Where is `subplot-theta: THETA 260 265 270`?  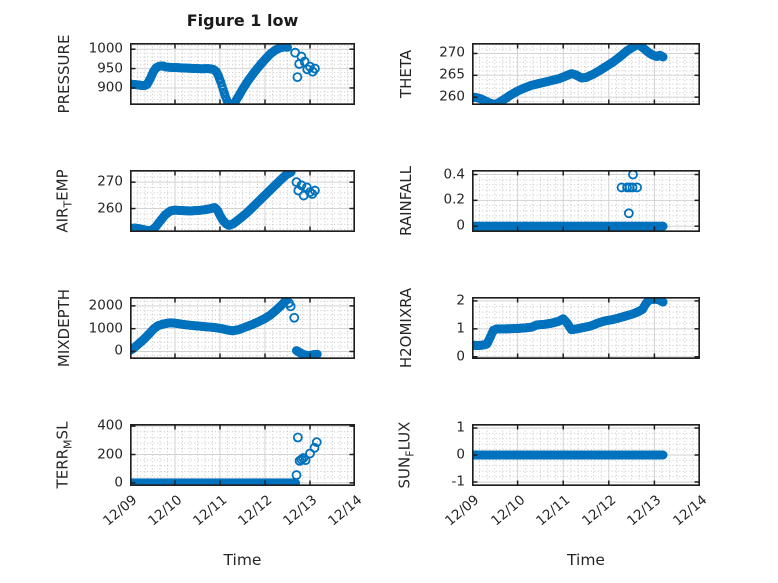 subplot-theta: THETA 260 265 270 is located at coordinates (548, 74).